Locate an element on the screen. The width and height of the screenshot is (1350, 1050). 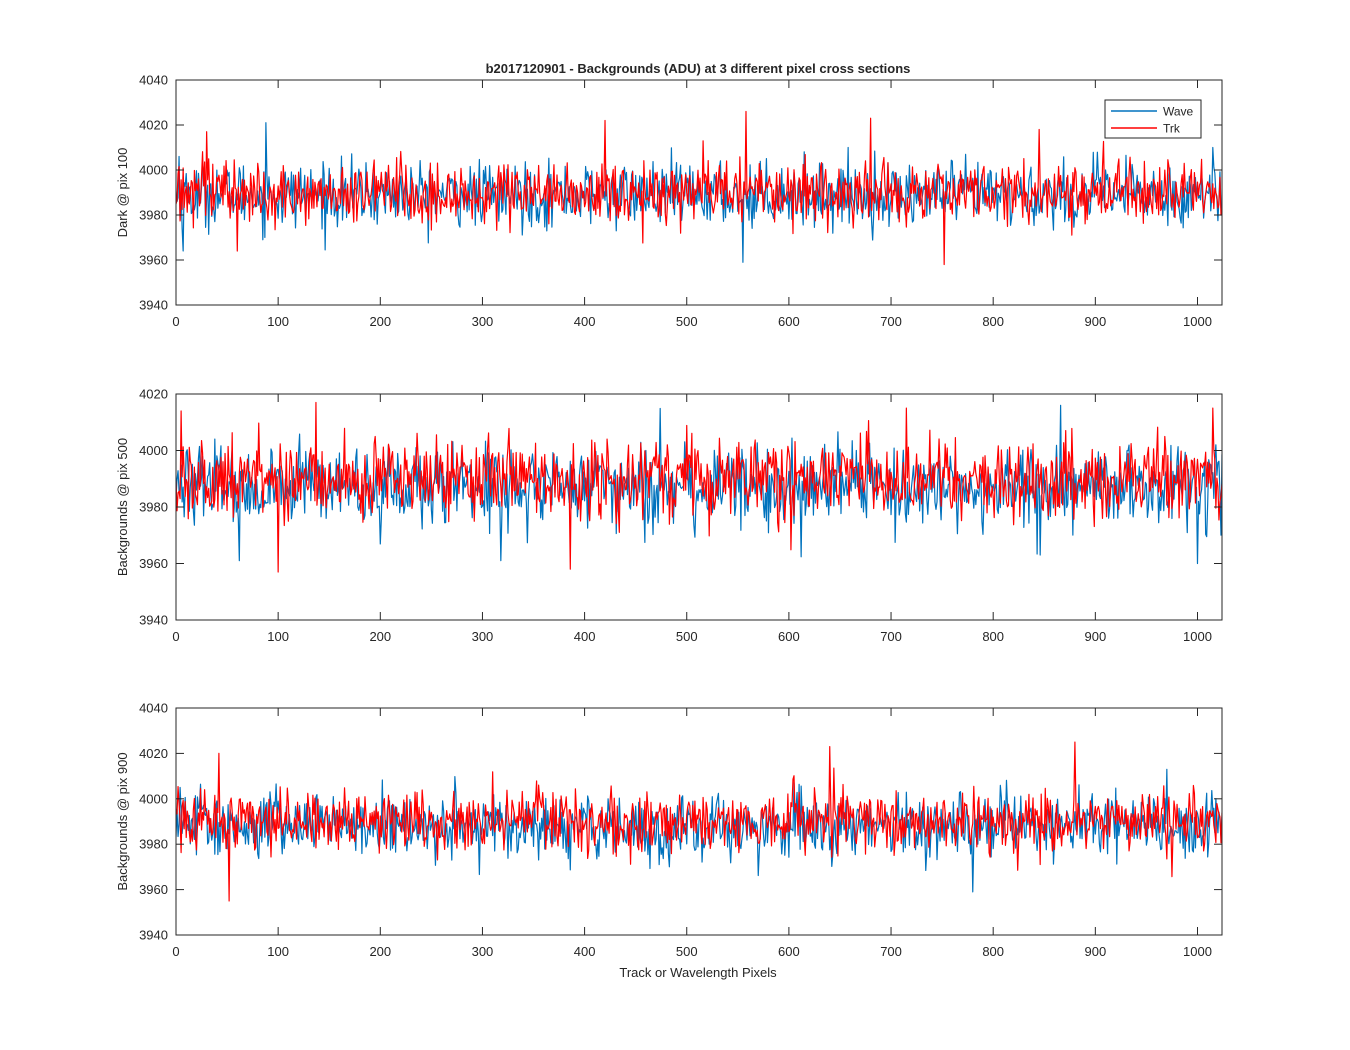
legend: Wave Trk is located at coordinates (1153, 119).